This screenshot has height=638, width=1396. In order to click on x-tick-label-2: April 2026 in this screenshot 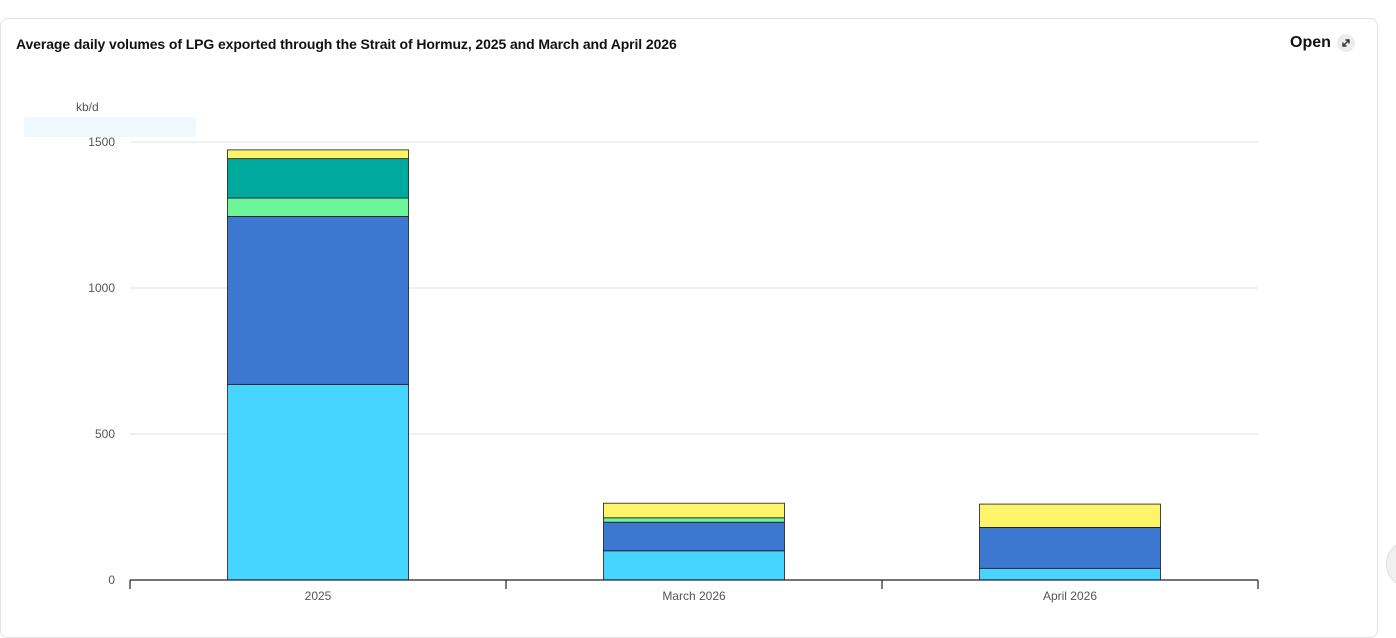, I will do `click(1070, 596)`.